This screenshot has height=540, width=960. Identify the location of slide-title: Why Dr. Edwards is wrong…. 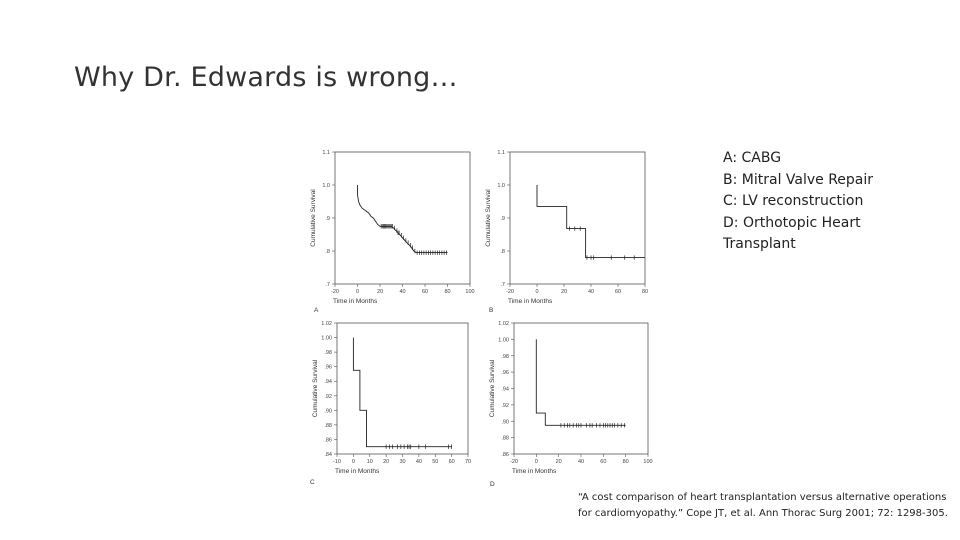
(266, 77).